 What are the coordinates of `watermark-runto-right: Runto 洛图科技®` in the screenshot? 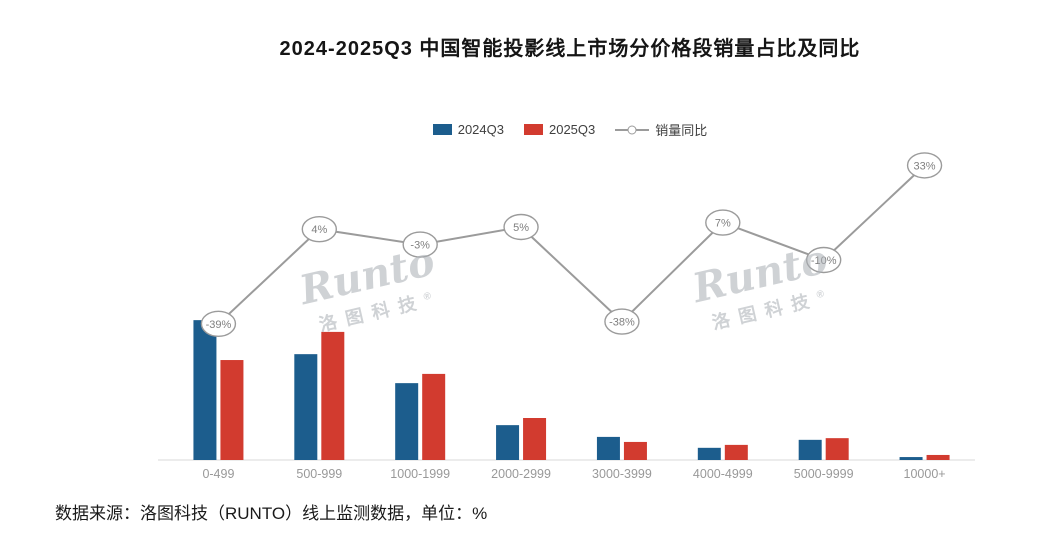 It's located at (763, 288).